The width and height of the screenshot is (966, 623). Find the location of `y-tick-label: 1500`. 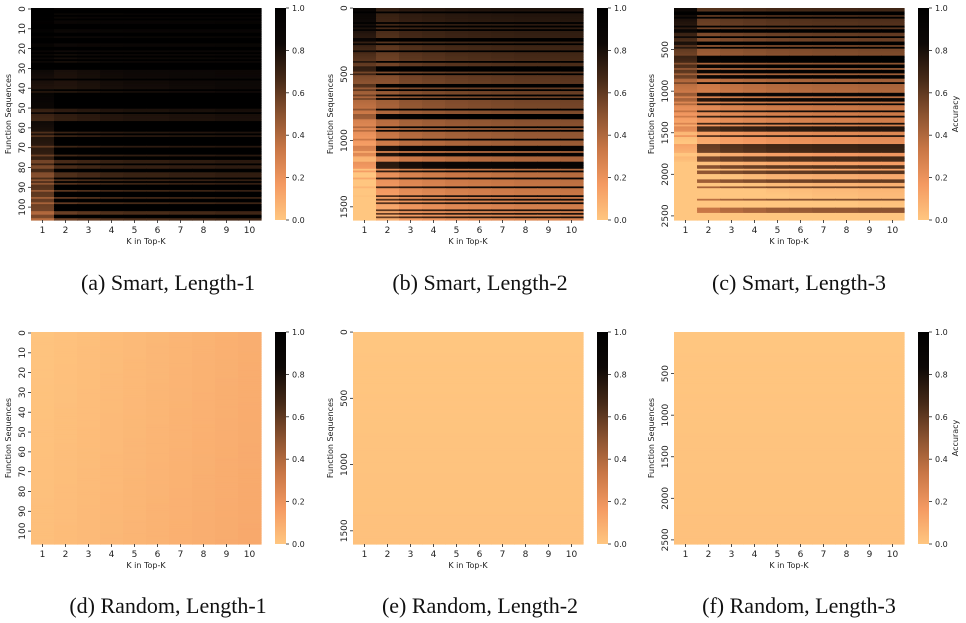

y-tick-label: 1500 is located at coordinates (345, 206).